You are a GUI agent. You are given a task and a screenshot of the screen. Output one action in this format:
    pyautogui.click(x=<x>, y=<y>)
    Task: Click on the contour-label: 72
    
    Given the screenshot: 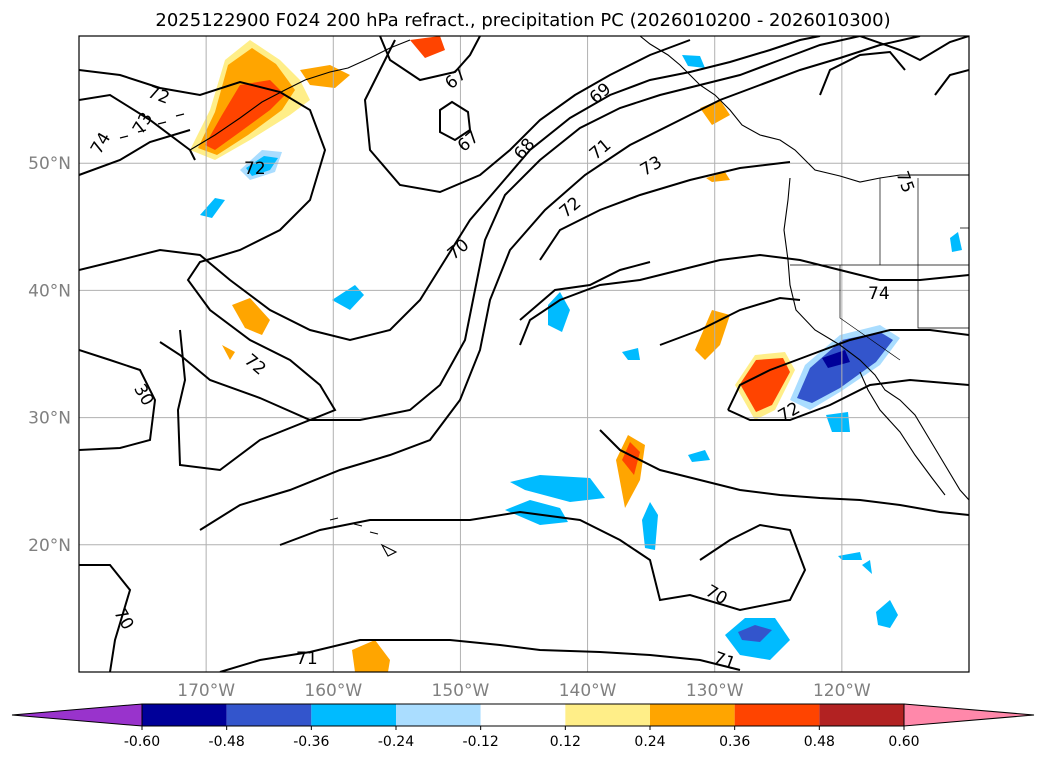 What is the action you would take?
    pyautogui.click(x=255, y=169)
    